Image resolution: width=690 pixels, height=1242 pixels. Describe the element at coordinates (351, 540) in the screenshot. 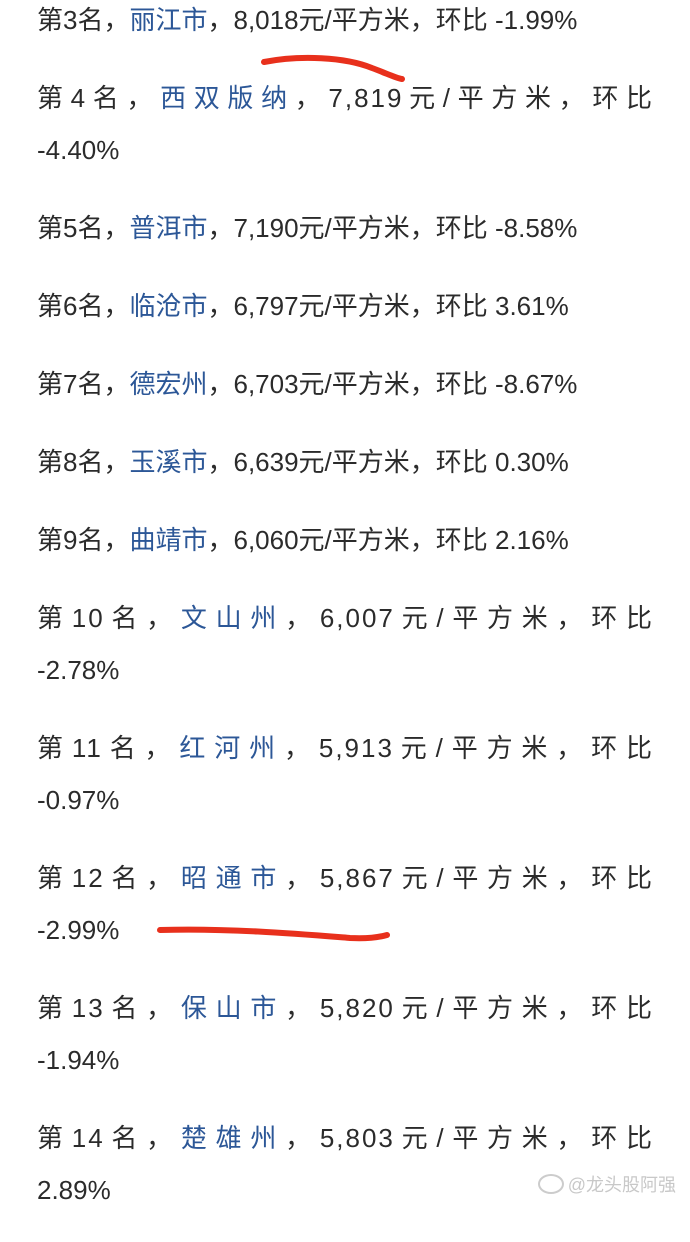

I see `price-text: ，6,060元/平方米，环比` at that location.